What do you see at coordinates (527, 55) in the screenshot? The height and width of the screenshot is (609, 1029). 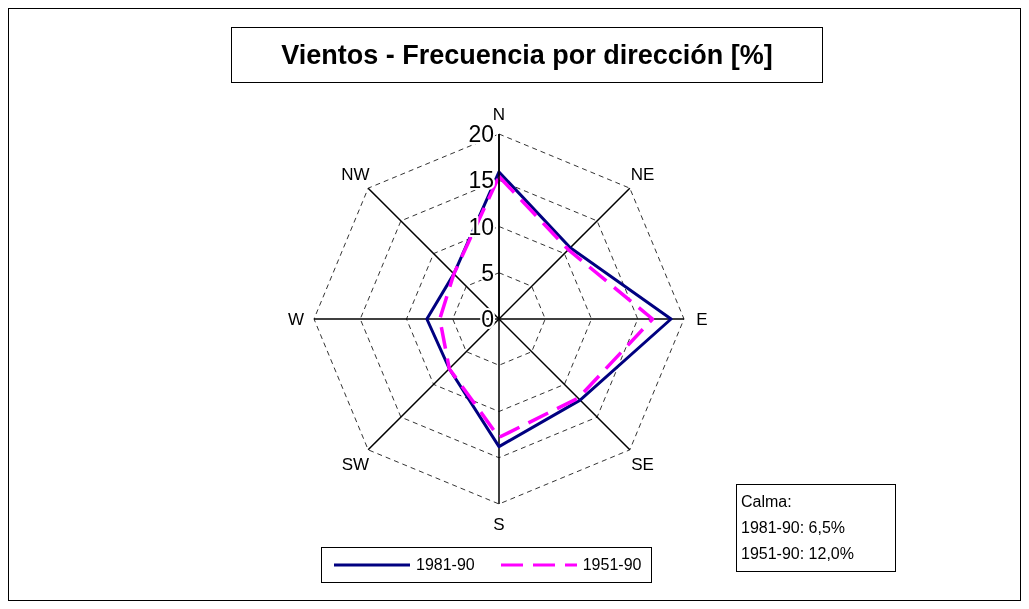 I see `chart-title: Vientos - Frecuencia por dirección [%]` at bounding box center [527, 55].